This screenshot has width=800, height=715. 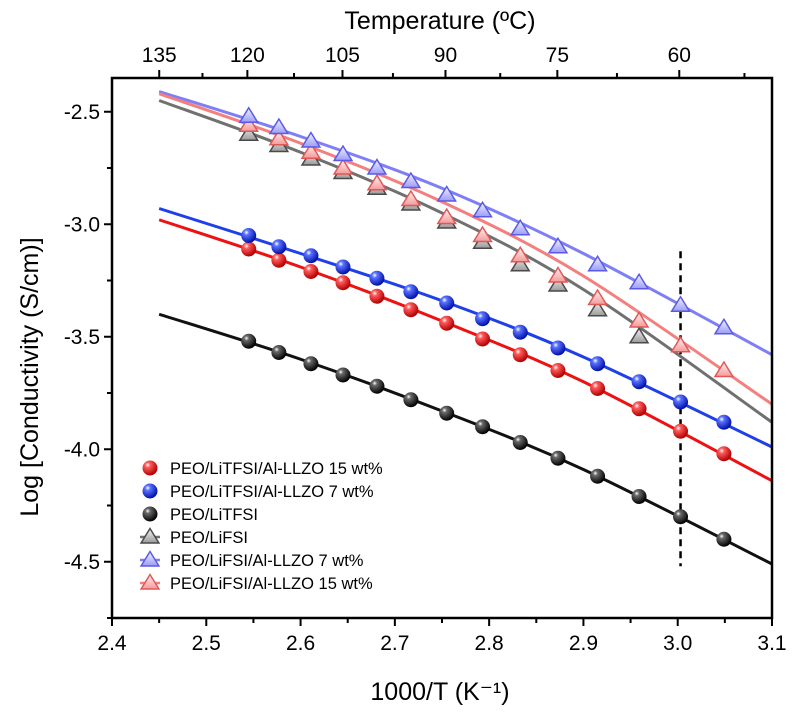 I want to click on top-tick-label: 90, so click(x=445, y=55).